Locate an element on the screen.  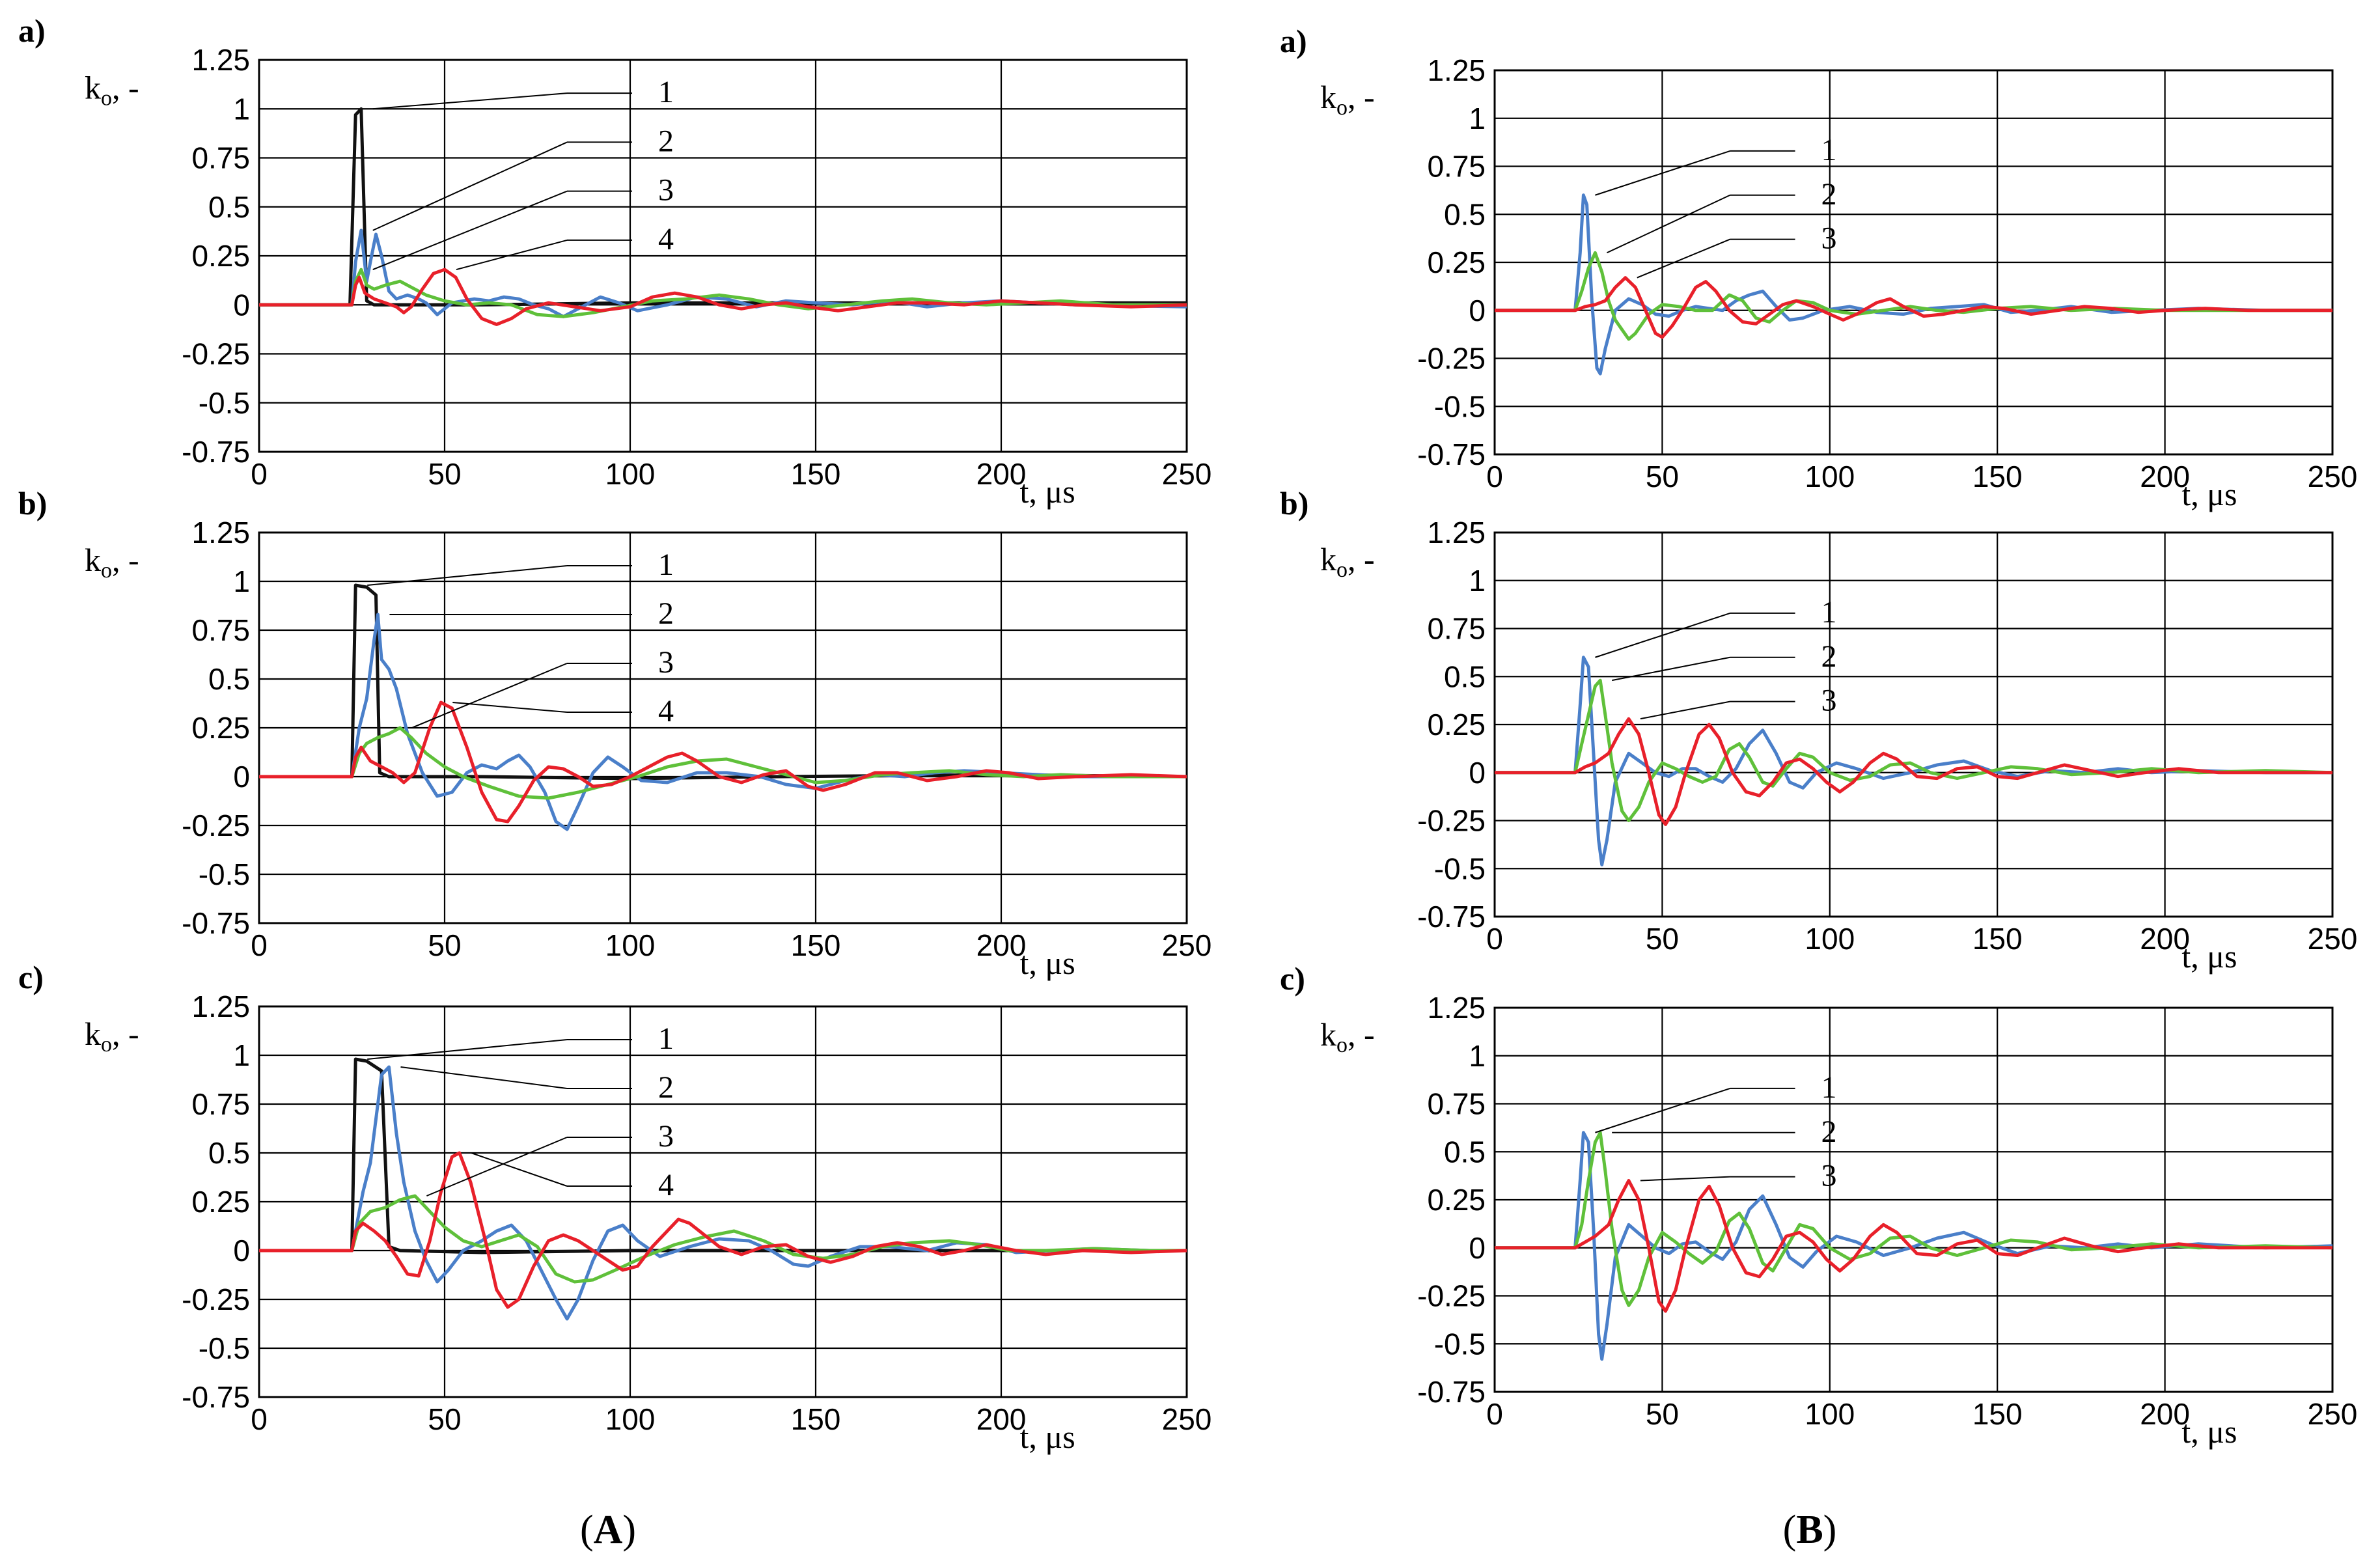
panel-label: b) is located at coordinates (33, 503).